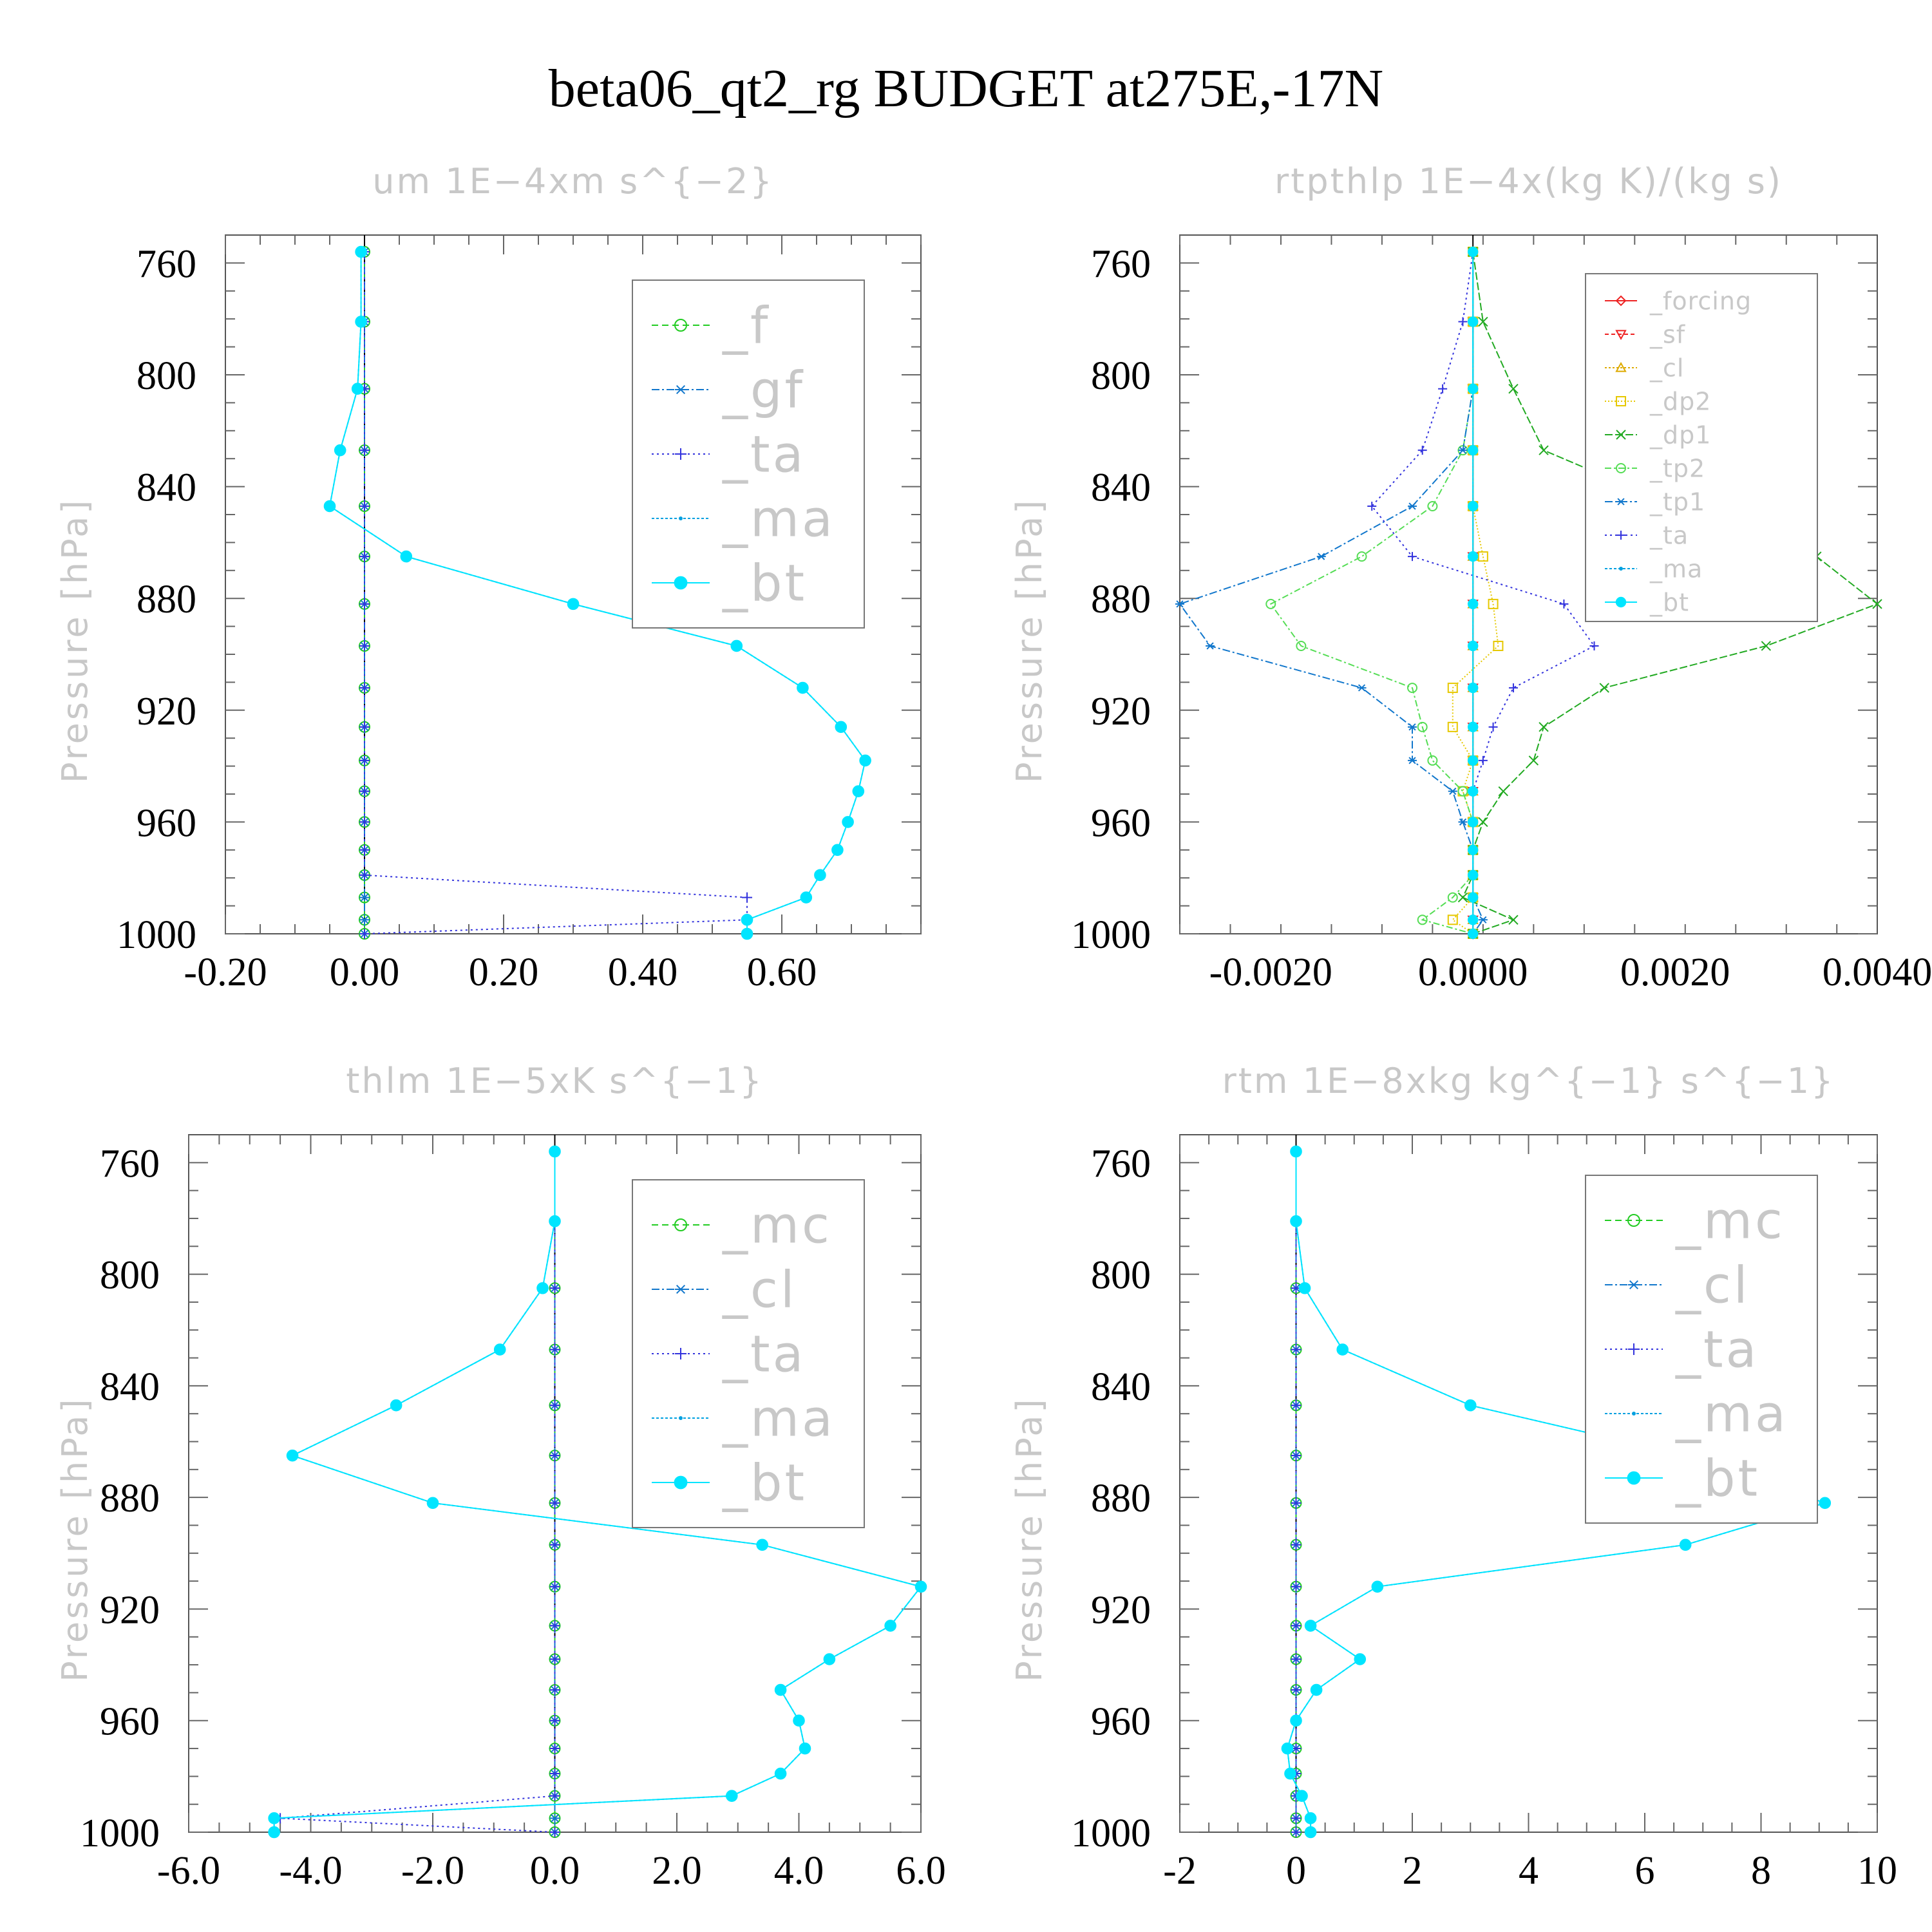 The height and width of the screenshot is (1932, 1932). Describe the element at coordinates (75, 640) in the screenshot. I see `y-axis-label: Pressure [hPa]` at that location.